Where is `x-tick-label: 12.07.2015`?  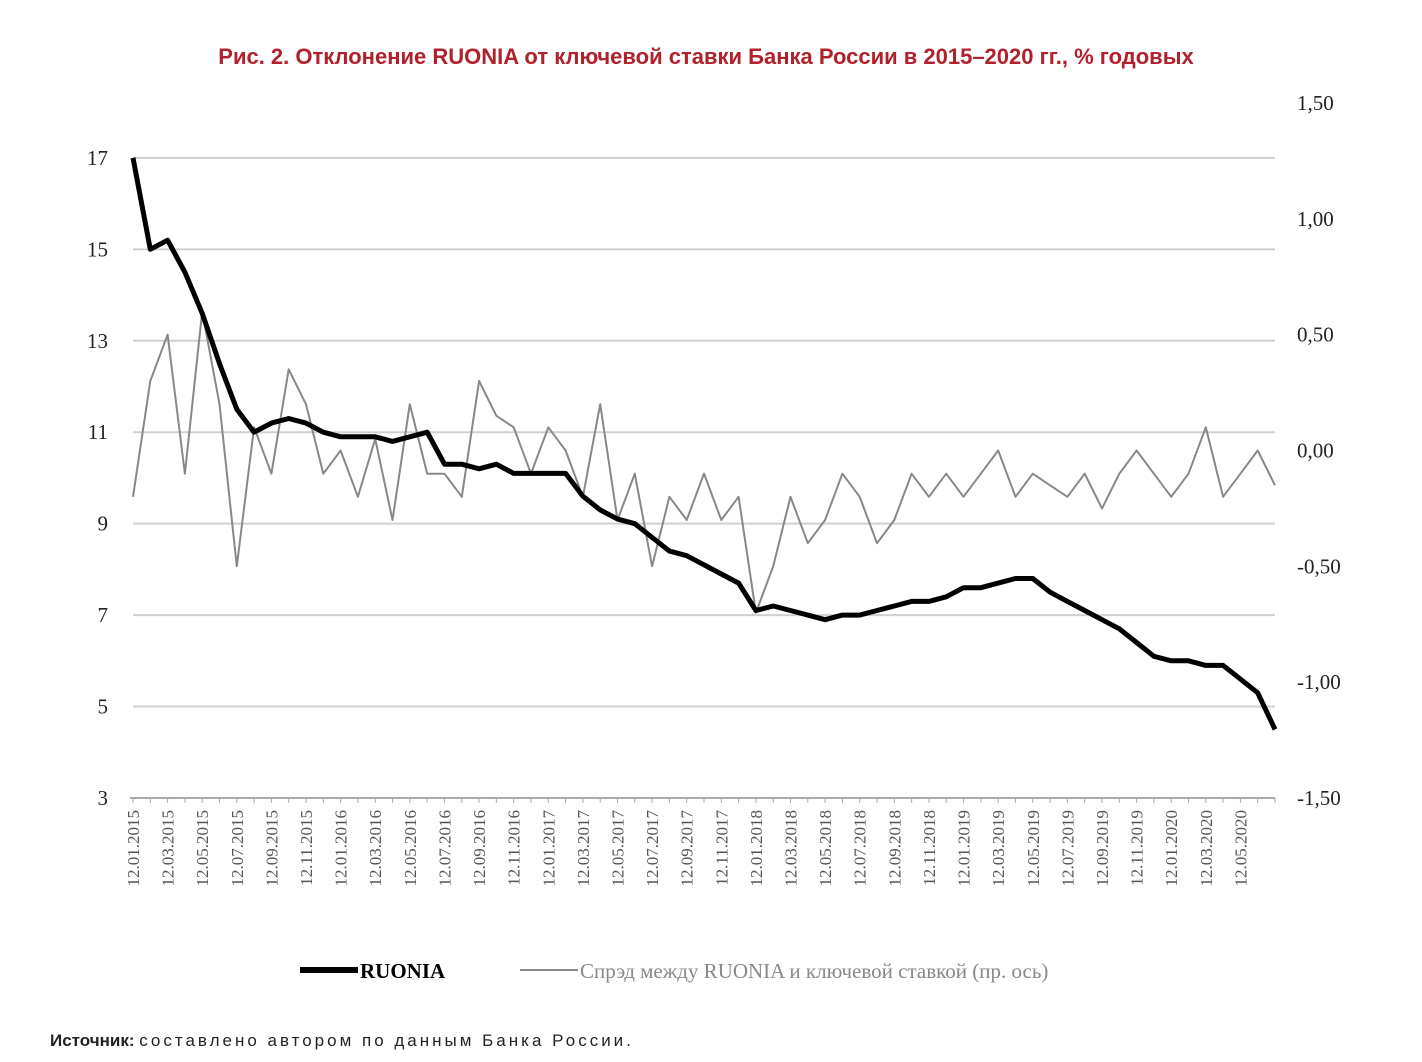 x-tick-label: 12.07.2015 is located at coordinates (237, 848).